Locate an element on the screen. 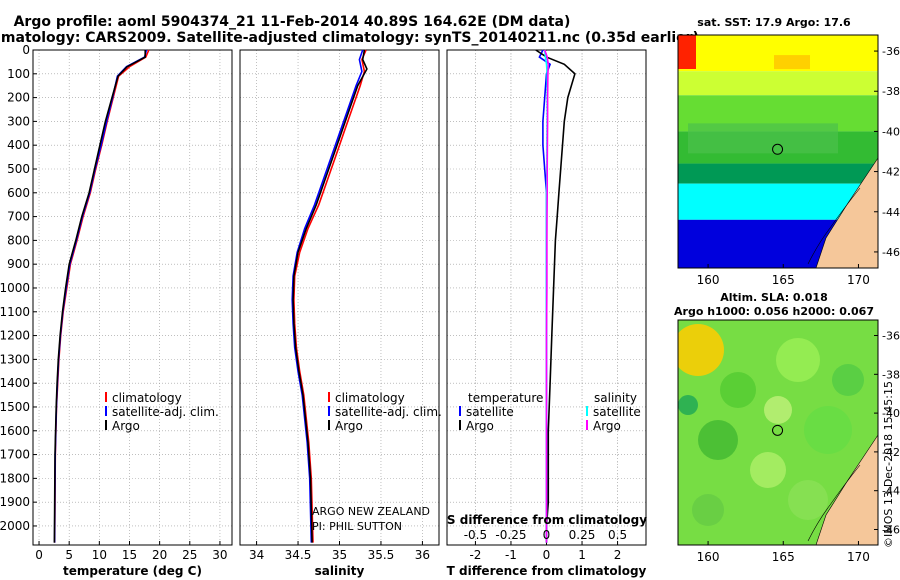 The width and height of the screenshot is (900, 580). y-tick-label: 0 is located at coordinates (26, 50).